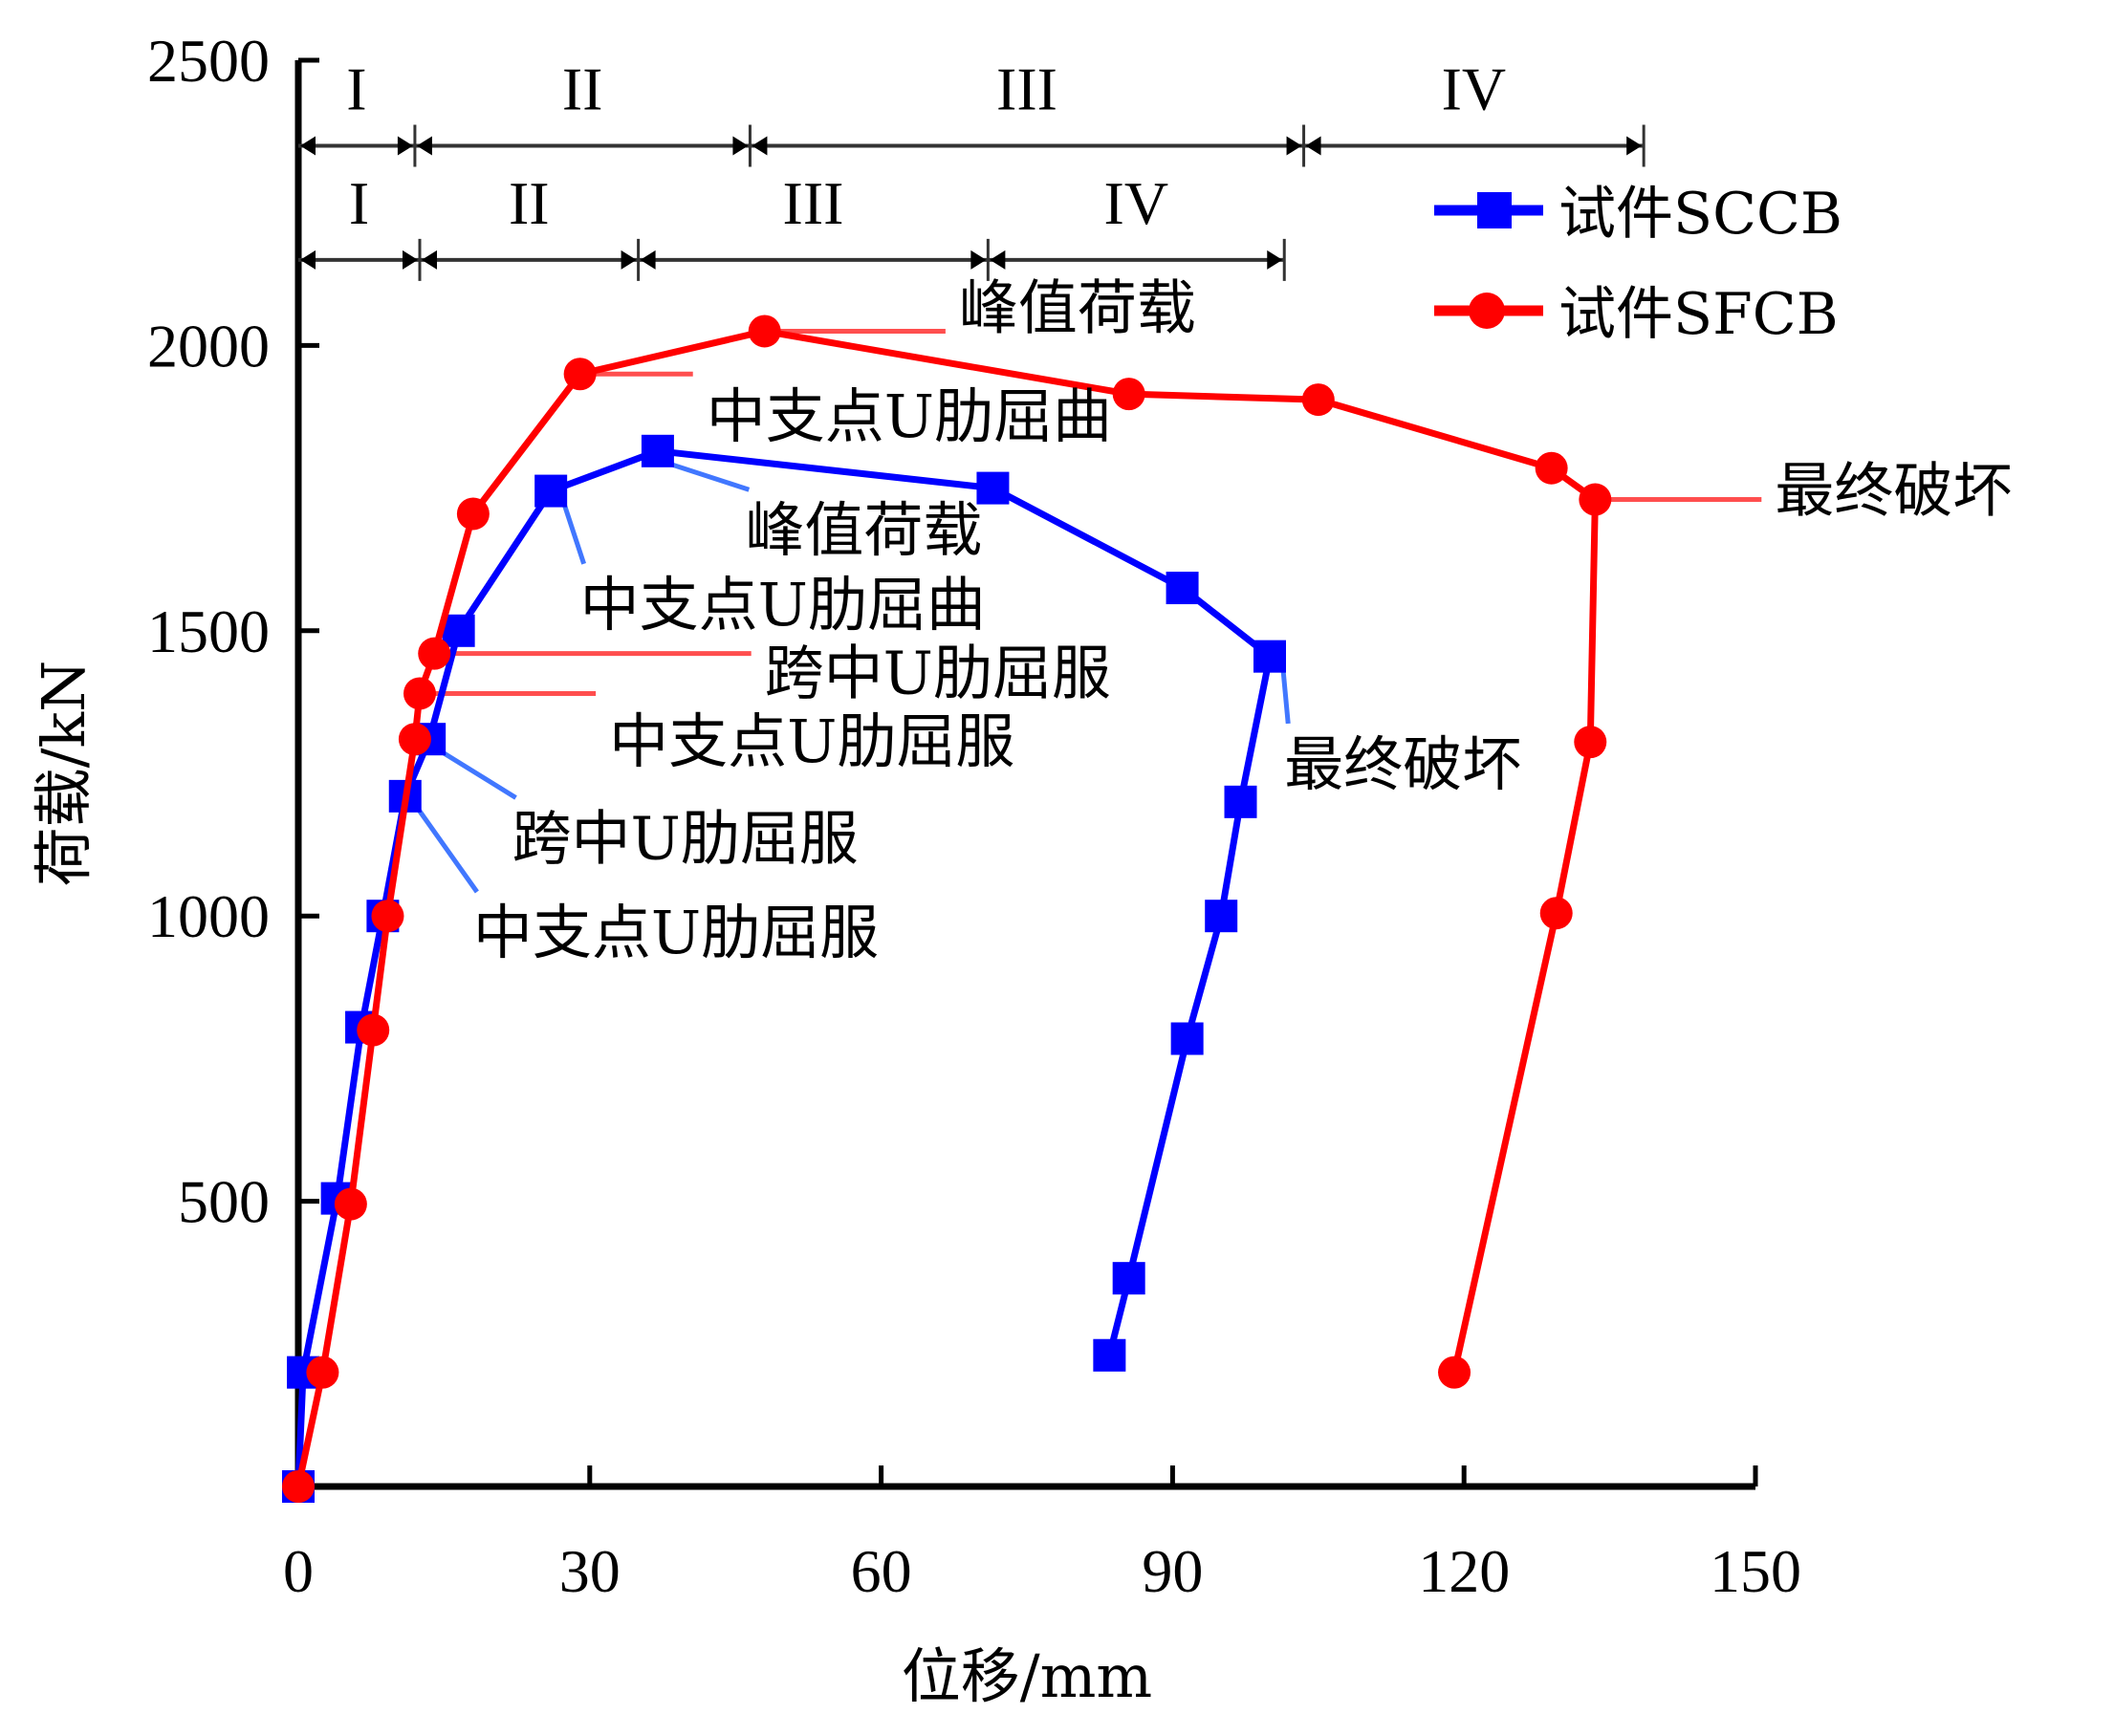 This screenshot has width=2114, height=1736. I want to click on x-tick-label: 30, so click(590, 1571).